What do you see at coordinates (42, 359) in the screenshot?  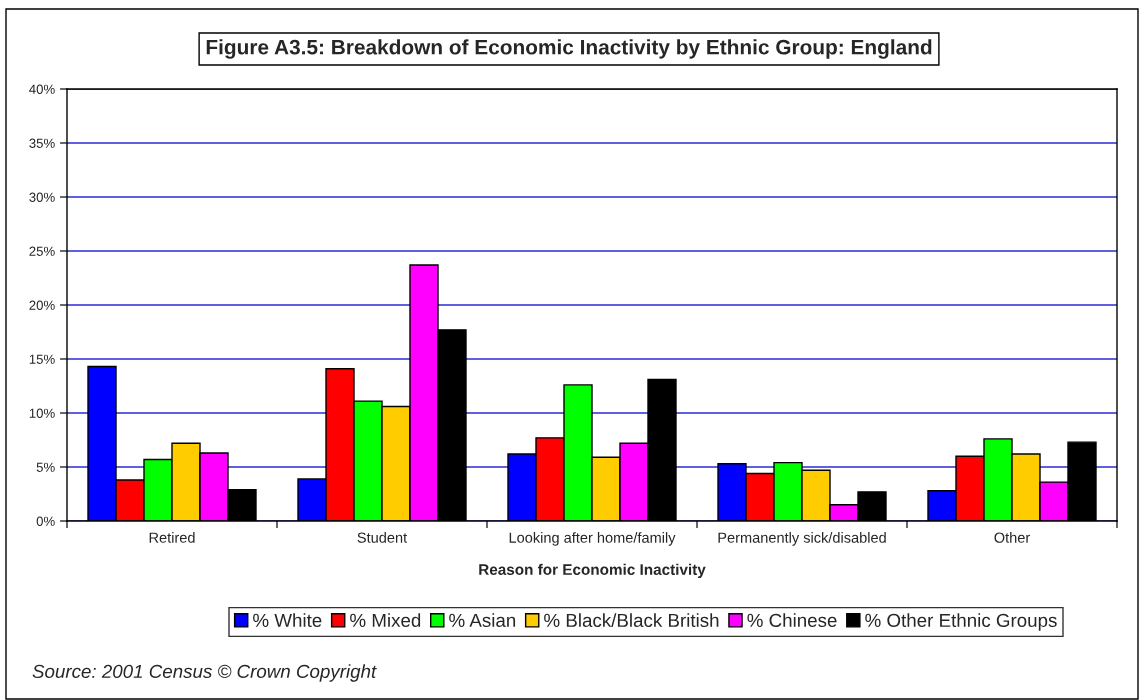 I see `y-tick-label: 15%` at bounding box center [42, 359].